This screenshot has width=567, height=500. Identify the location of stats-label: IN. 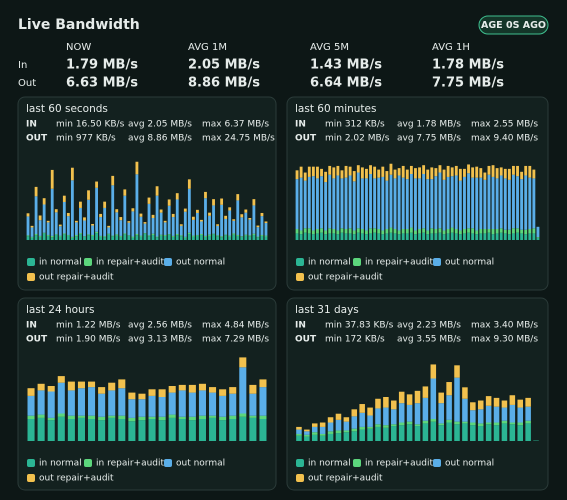
(31, 326).